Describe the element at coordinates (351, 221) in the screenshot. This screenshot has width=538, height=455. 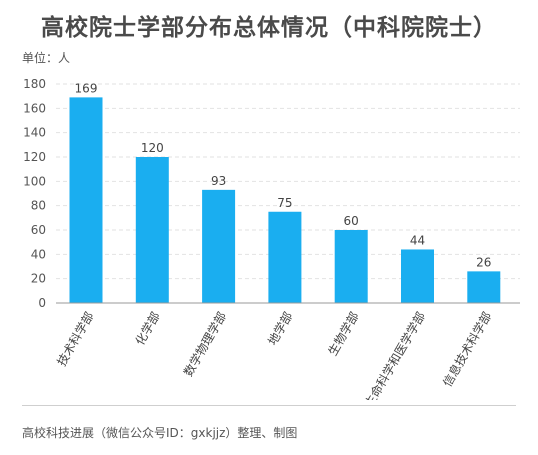
I see `data-label: 60` at that location.